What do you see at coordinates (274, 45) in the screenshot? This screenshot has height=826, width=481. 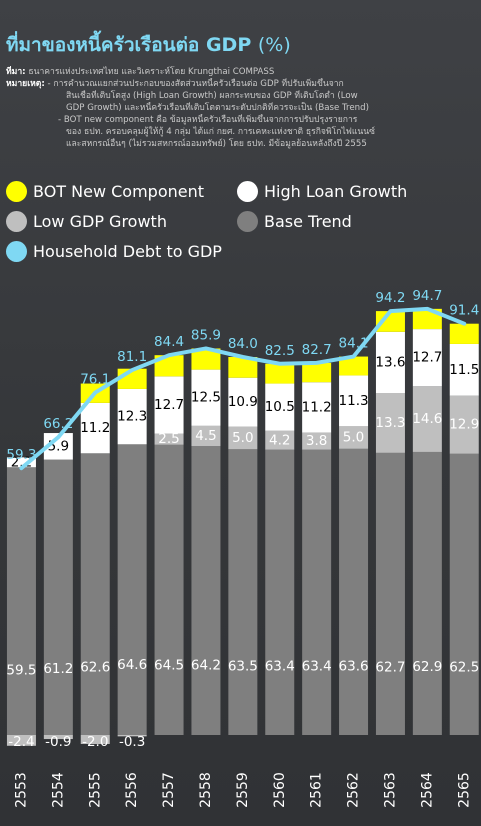 I see `chart-title-unit: (%)` at bounding box center [274, 45].